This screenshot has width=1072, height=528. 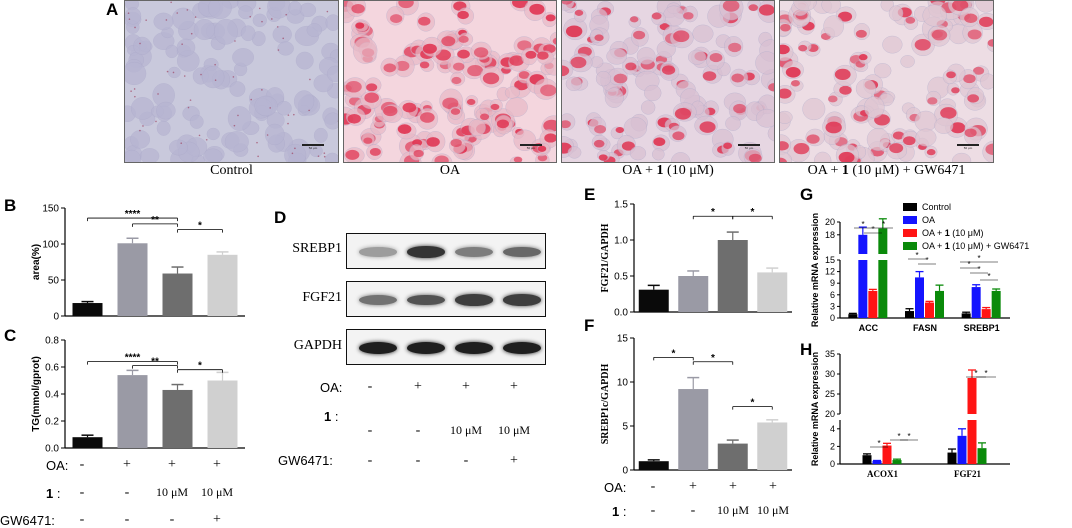 I want to click on cond-label-oa-bc: OA:, so click(x=57, y=465).